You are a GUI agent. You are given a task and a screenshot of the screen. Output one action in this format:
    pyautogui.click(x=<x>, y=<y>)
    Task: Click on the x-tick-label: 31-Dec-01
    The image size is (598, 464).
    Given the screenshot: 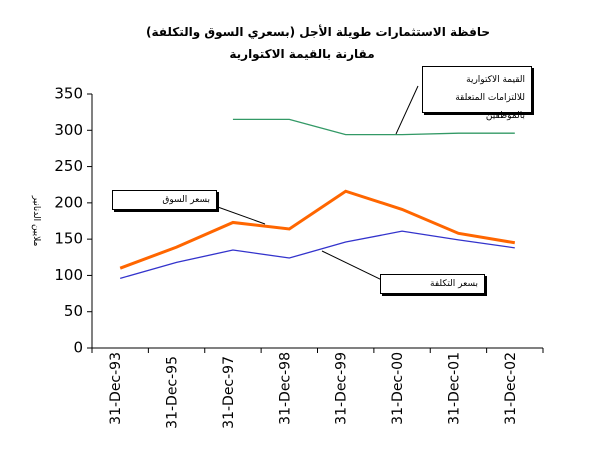 What is the action you would take?
    pyautogui.click(x=454, y=388)
    